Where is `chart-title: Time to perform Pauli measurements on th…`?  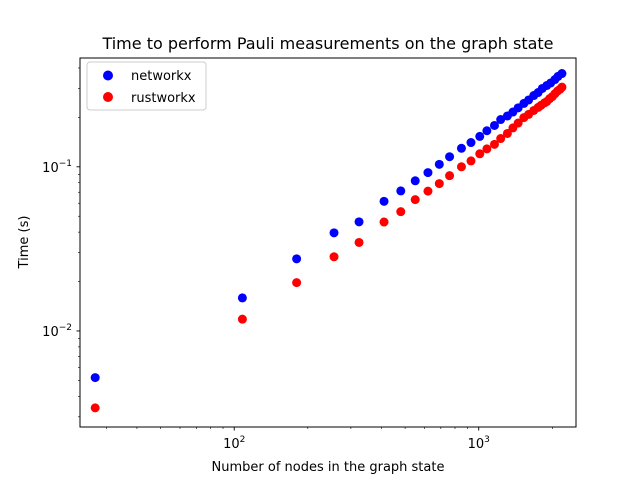 chart-title: Time to perform Pauli measurements on th… is located at coordinates (327, 43).